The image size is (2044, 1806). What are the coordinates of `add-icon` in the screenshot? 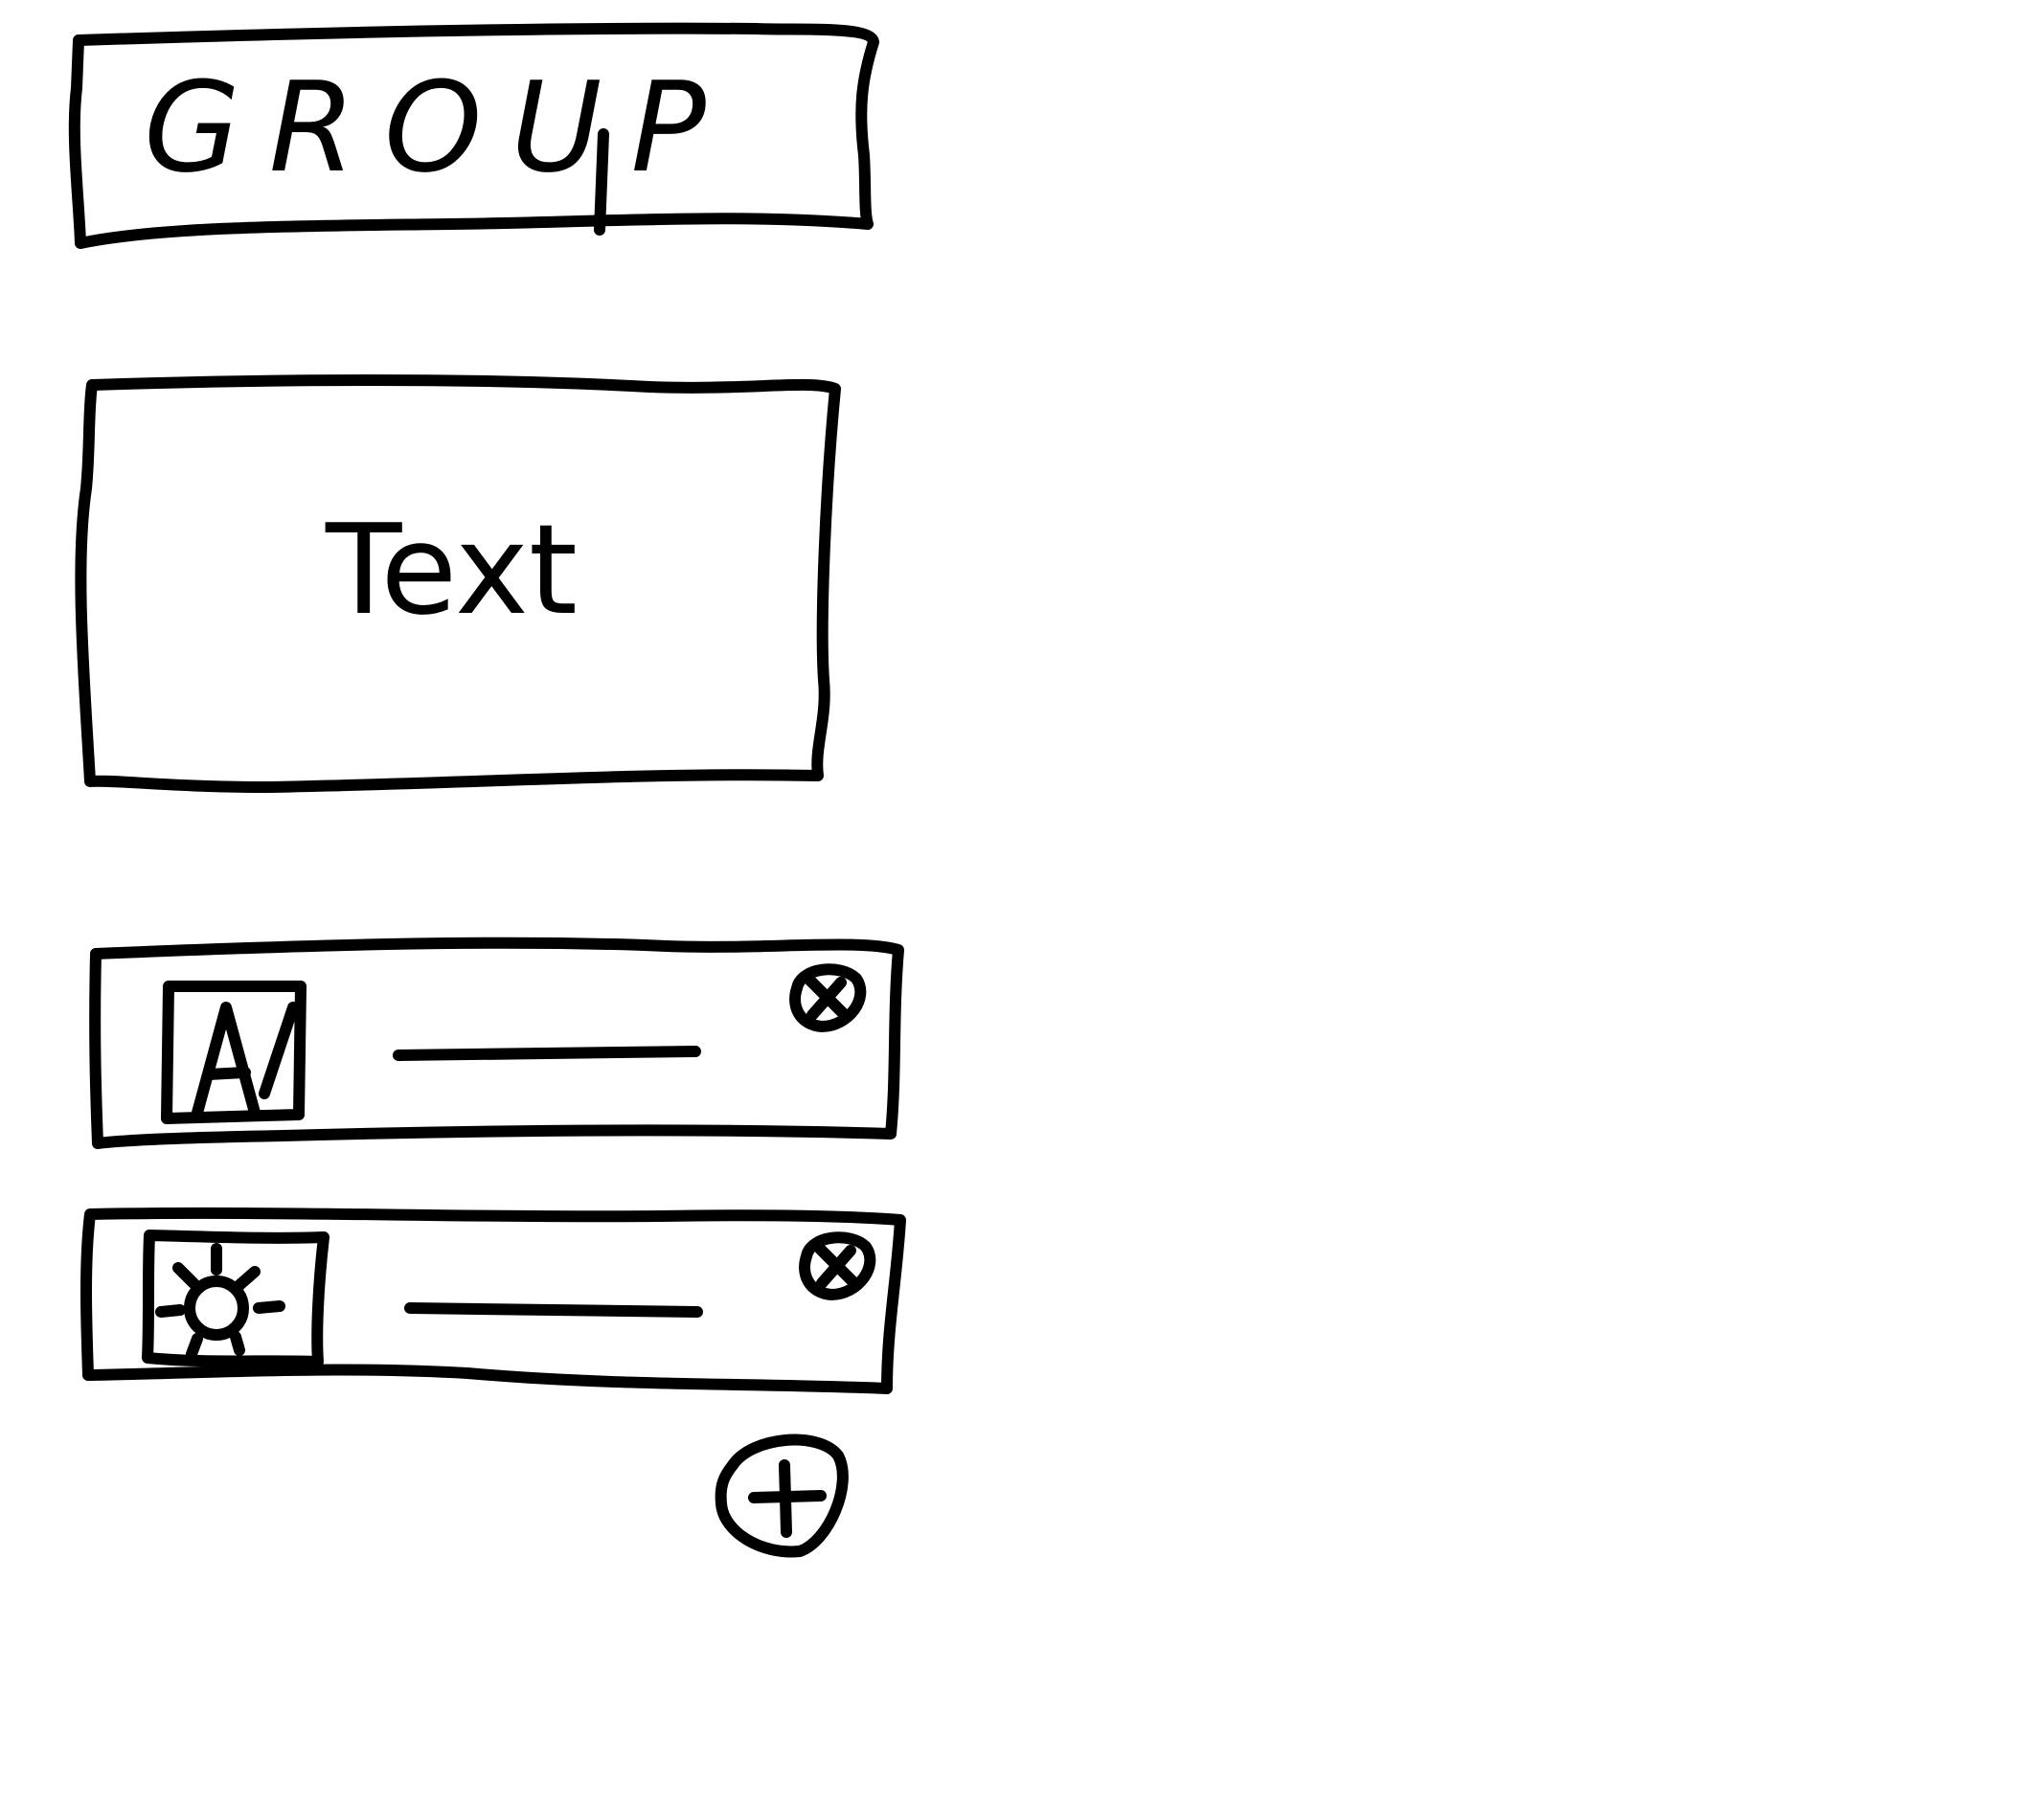 It's located at (786, 1494).